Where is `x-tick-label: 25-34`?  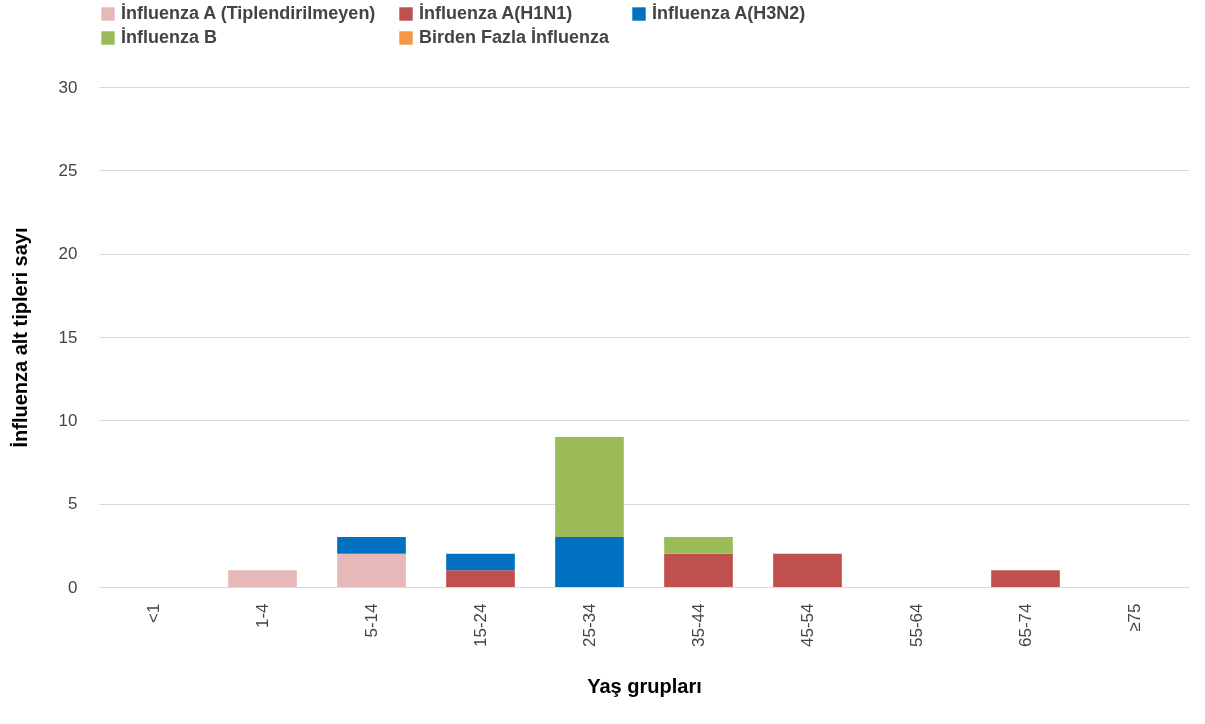
x-tick-label: 25-34 is located at coordinates (589, 625).